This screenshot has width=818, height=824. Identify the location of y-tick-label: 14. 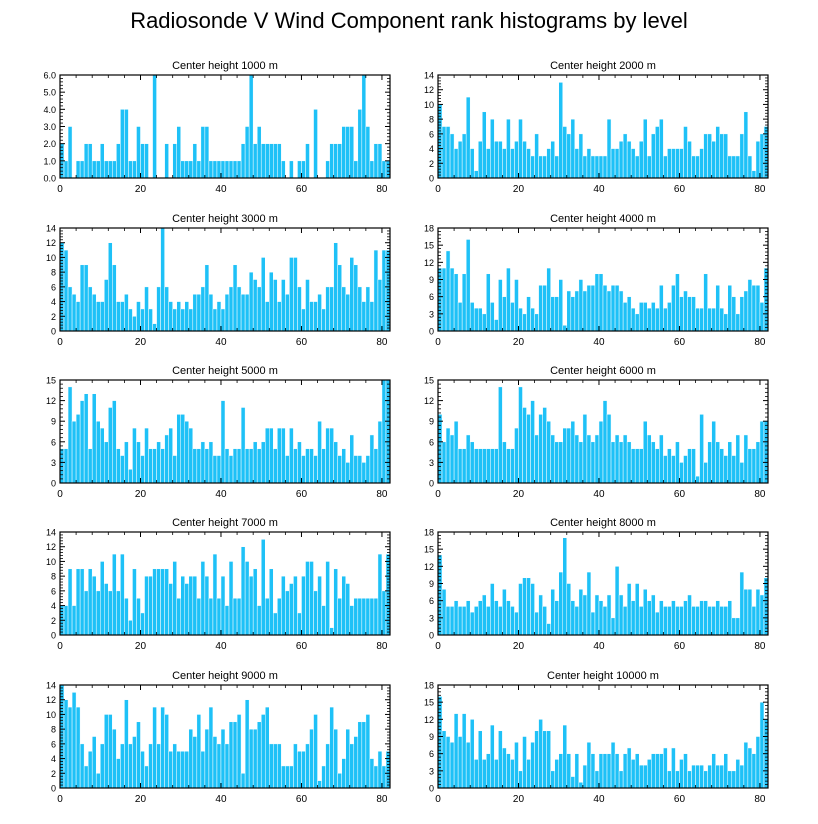
(51, 686).